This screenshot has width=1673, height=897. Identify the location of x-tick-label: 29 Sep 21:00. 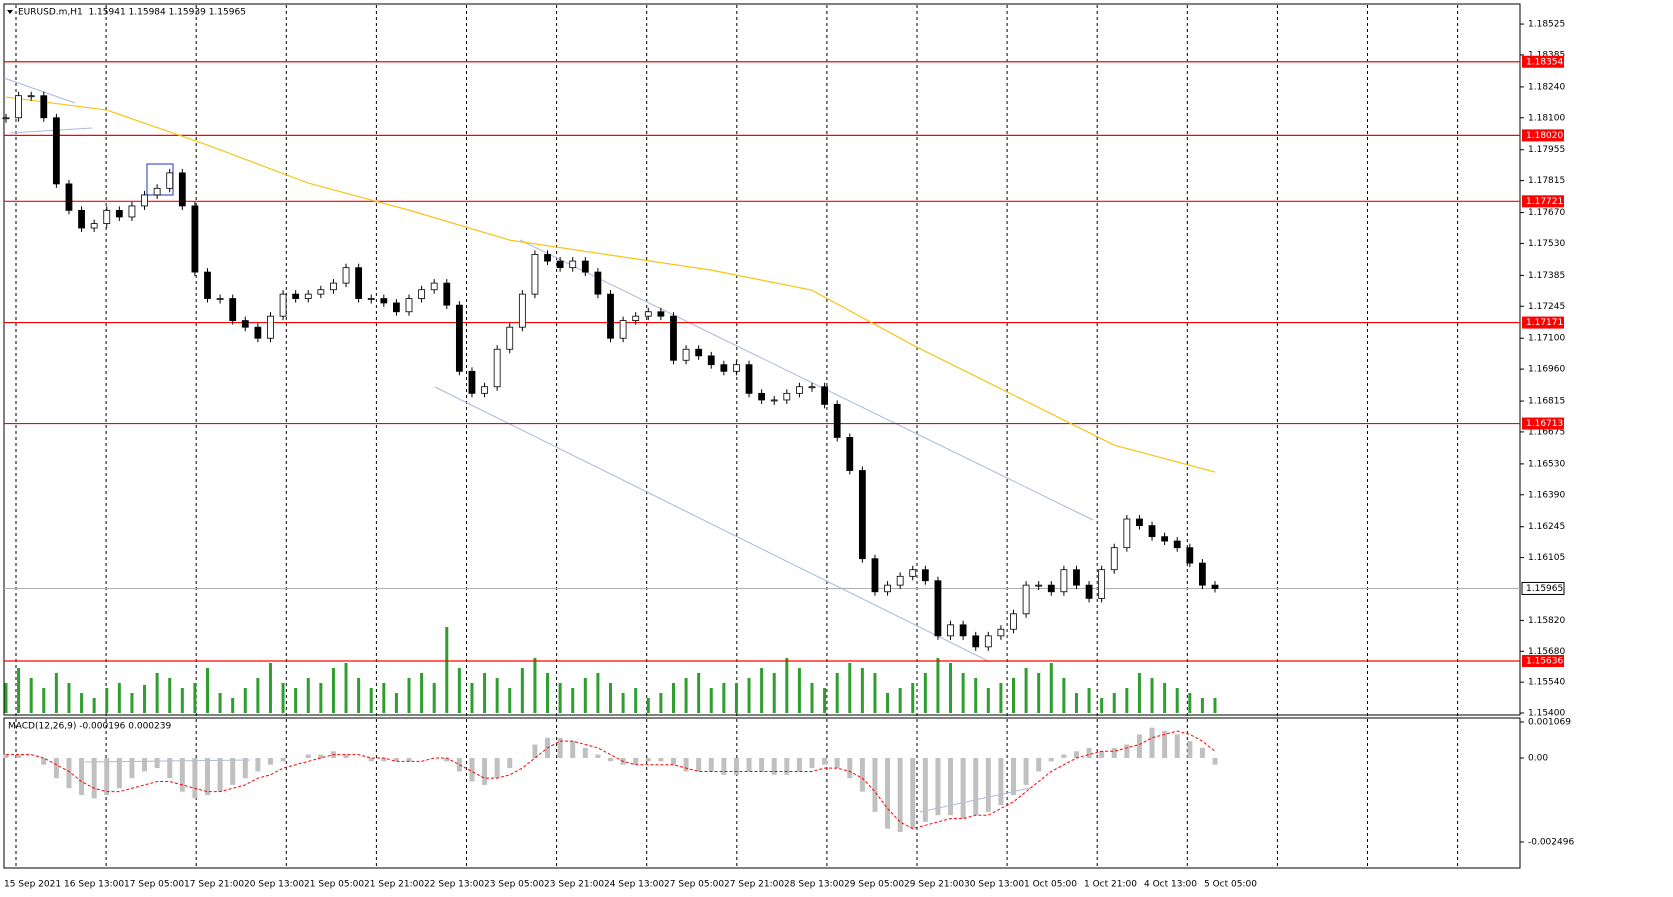
(934, 885).